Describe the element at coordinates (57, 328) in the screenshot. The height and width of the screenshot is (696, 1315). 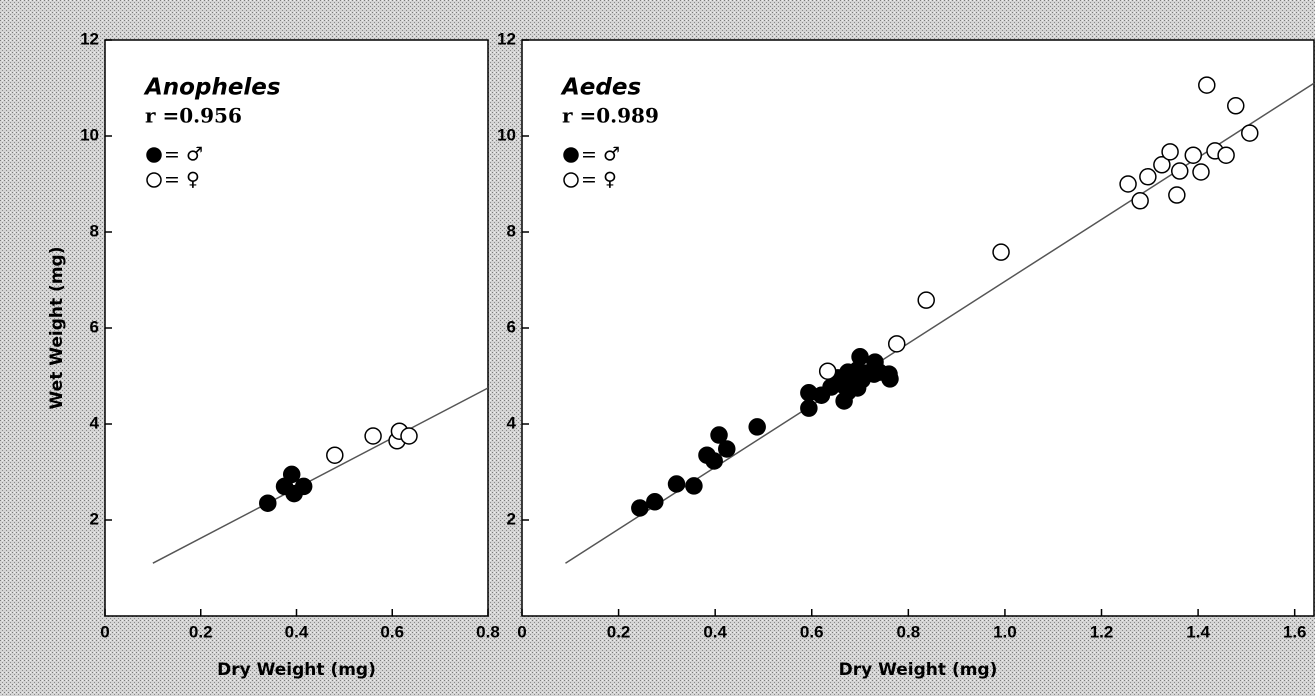
I see `y-axis-label: Wet Weight (mg)` at that location.